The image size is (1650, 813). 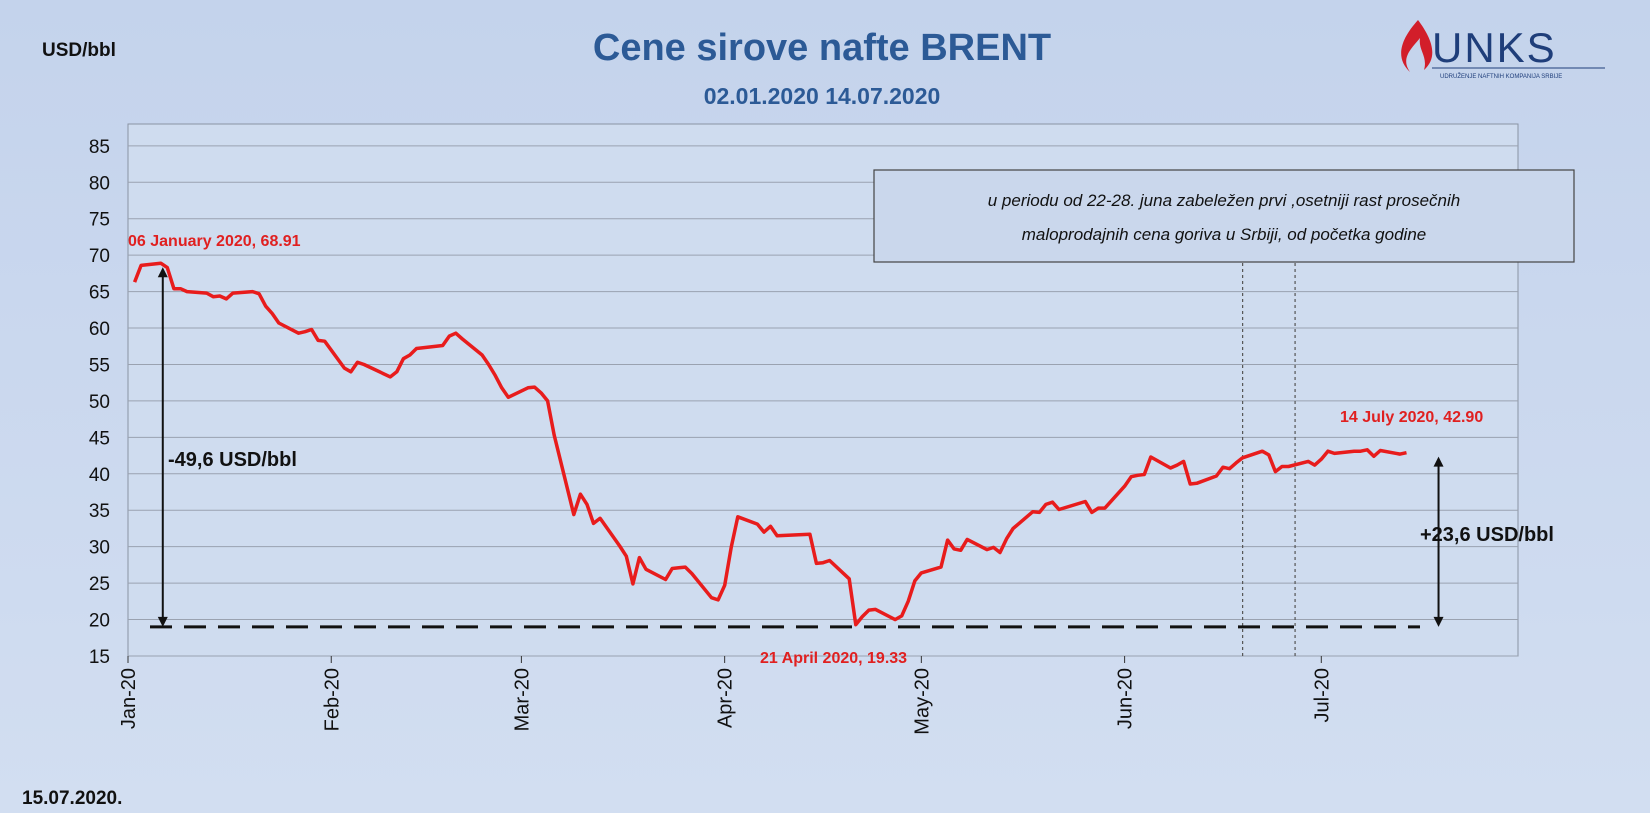 I want to click on x-tick-label: Jan-20, so click(x=129, y=698).